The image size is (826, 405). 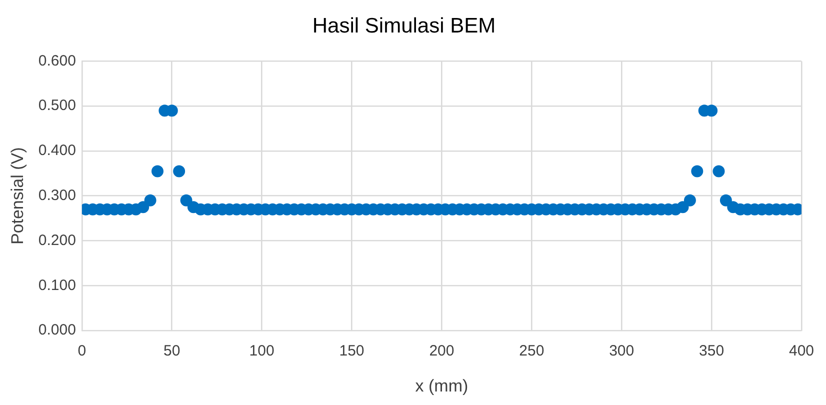 What do you see at coordinates (531, 351) in the screenshot?
I see `x-tick-label: 250` at bounding box center [531, 351].